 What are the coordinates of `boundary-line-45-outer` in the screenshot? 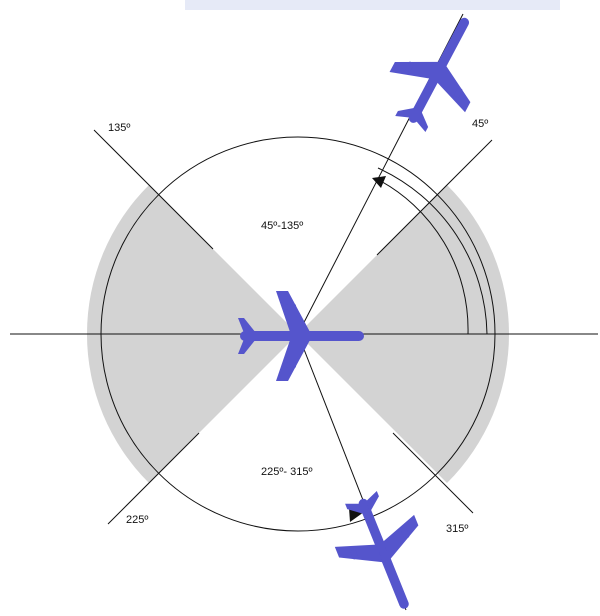 It's located at (434, 197).